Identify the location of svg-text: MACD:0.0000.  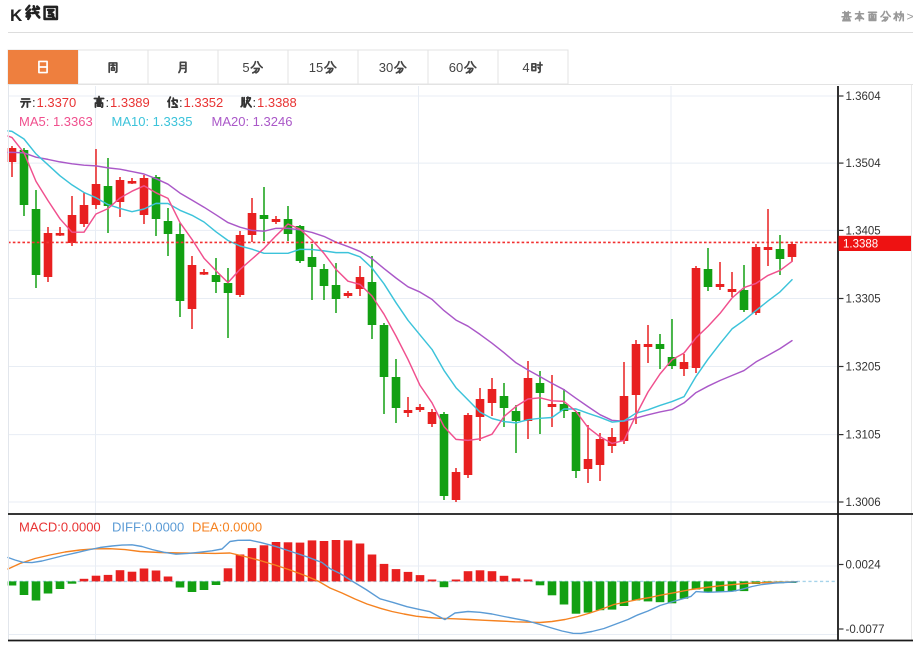
(60, 527).